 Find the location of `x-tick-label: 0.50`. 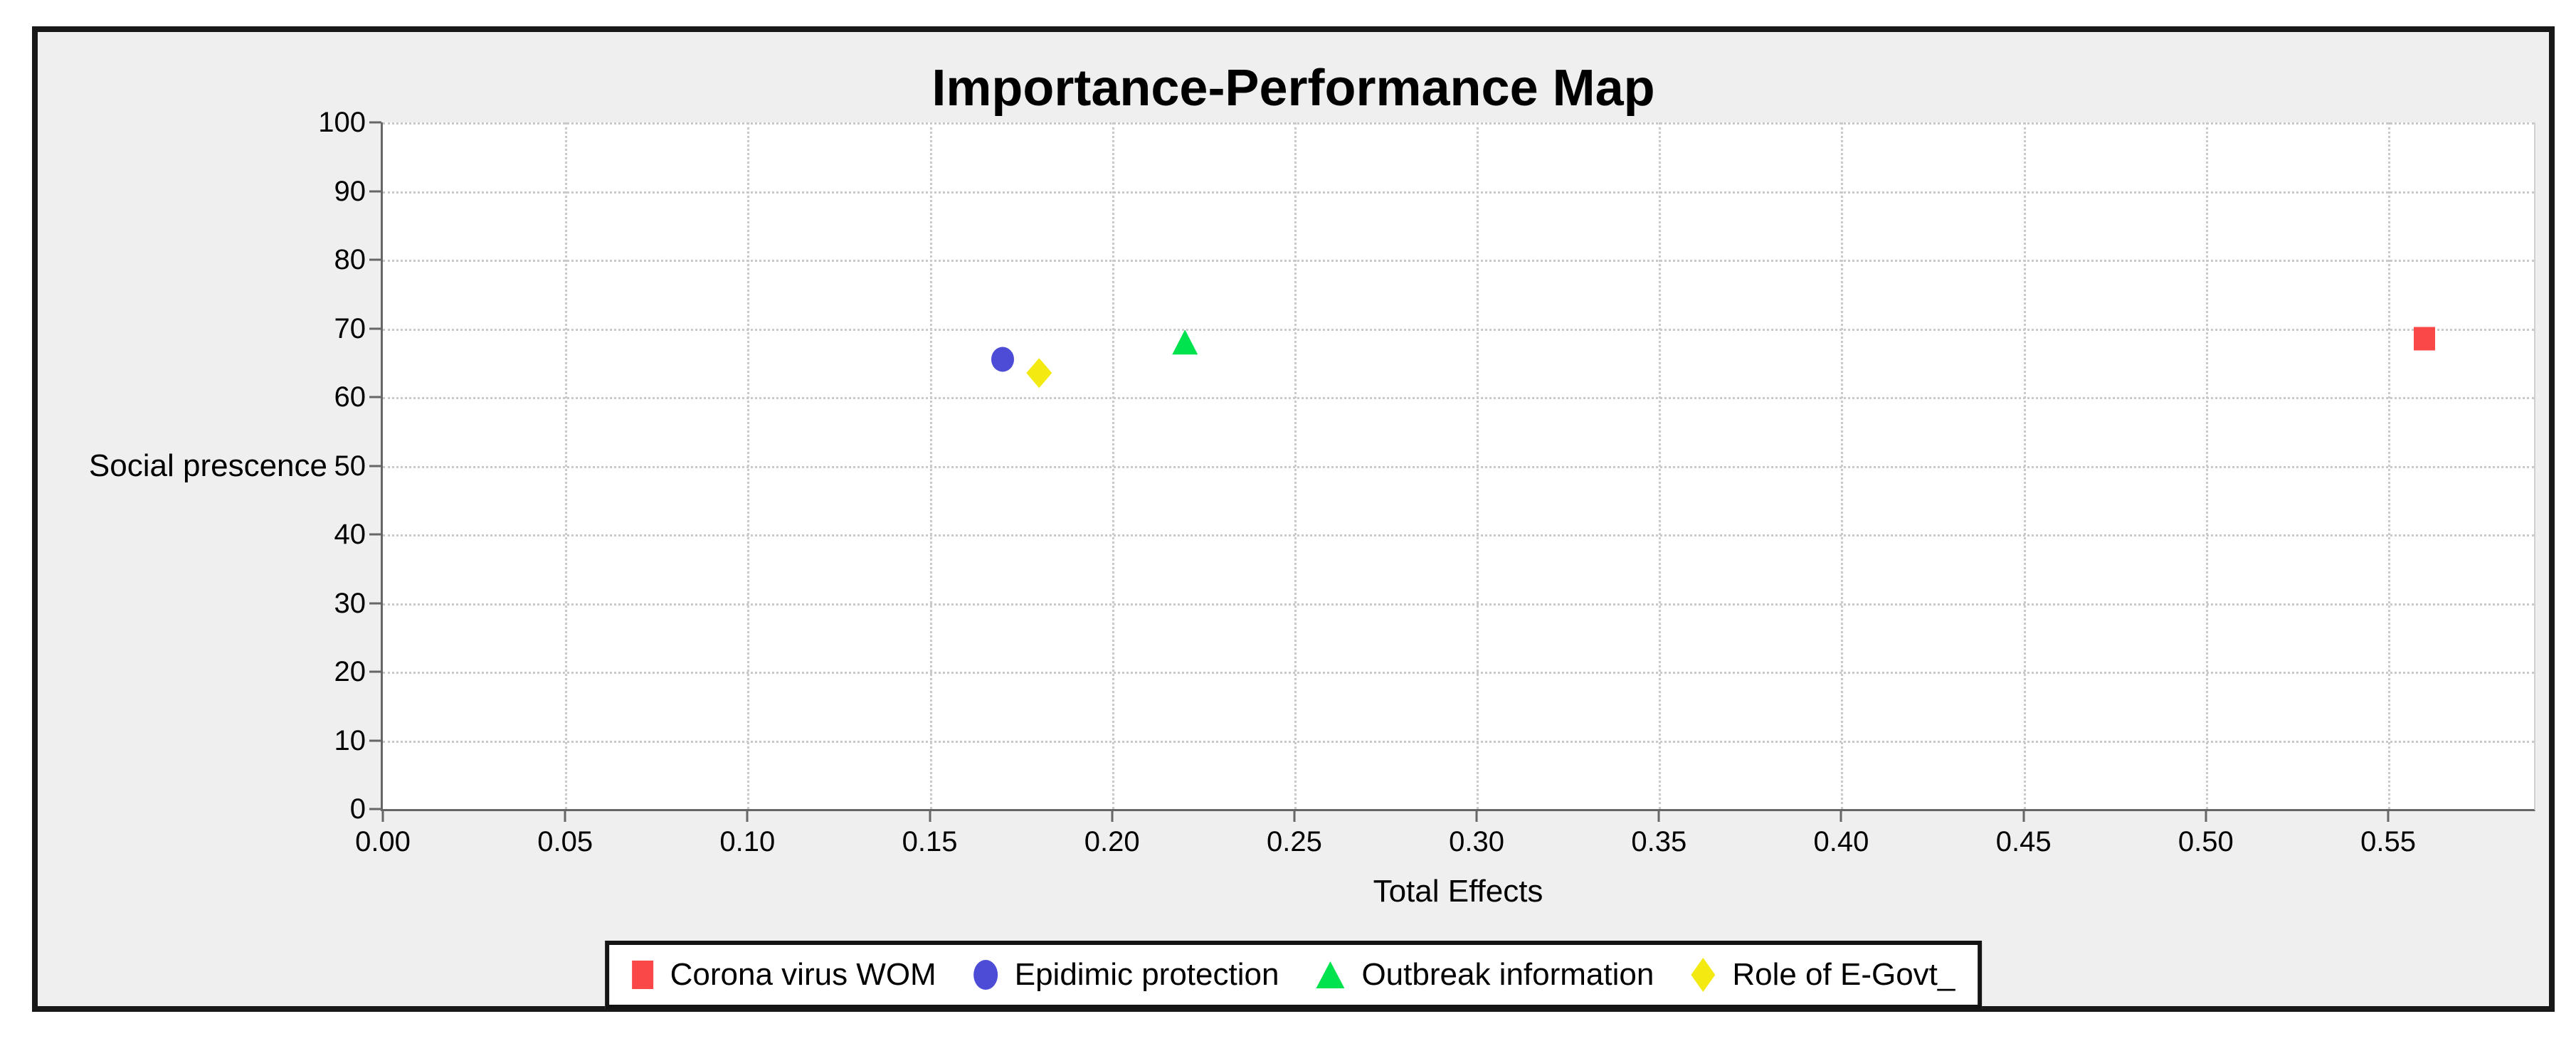

x-tick-label: 0.50 is located at coordinates (2206, 842).